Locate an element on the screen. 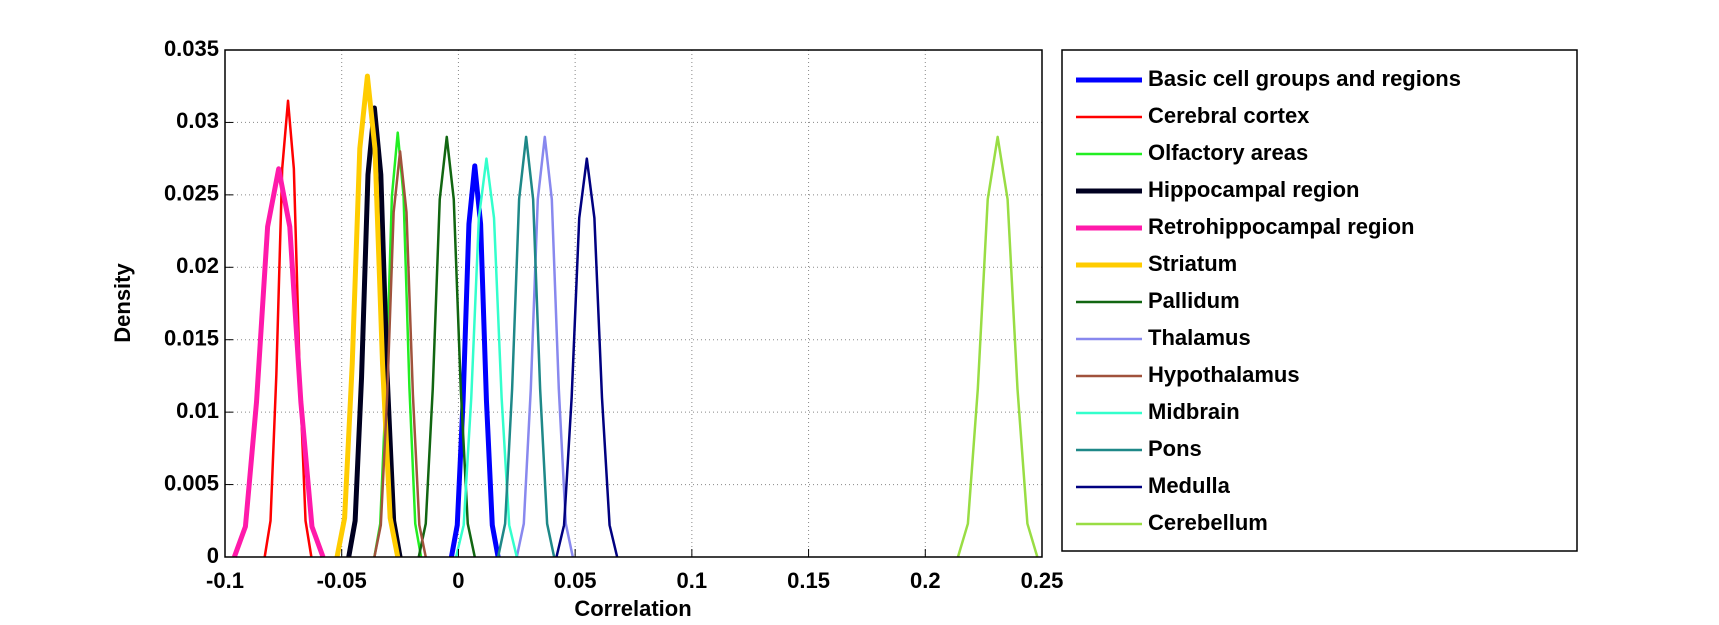 The height and width of the screenshot is (625, 1719). y-tick-label: 0.035 is located at coordinates (191, 48).